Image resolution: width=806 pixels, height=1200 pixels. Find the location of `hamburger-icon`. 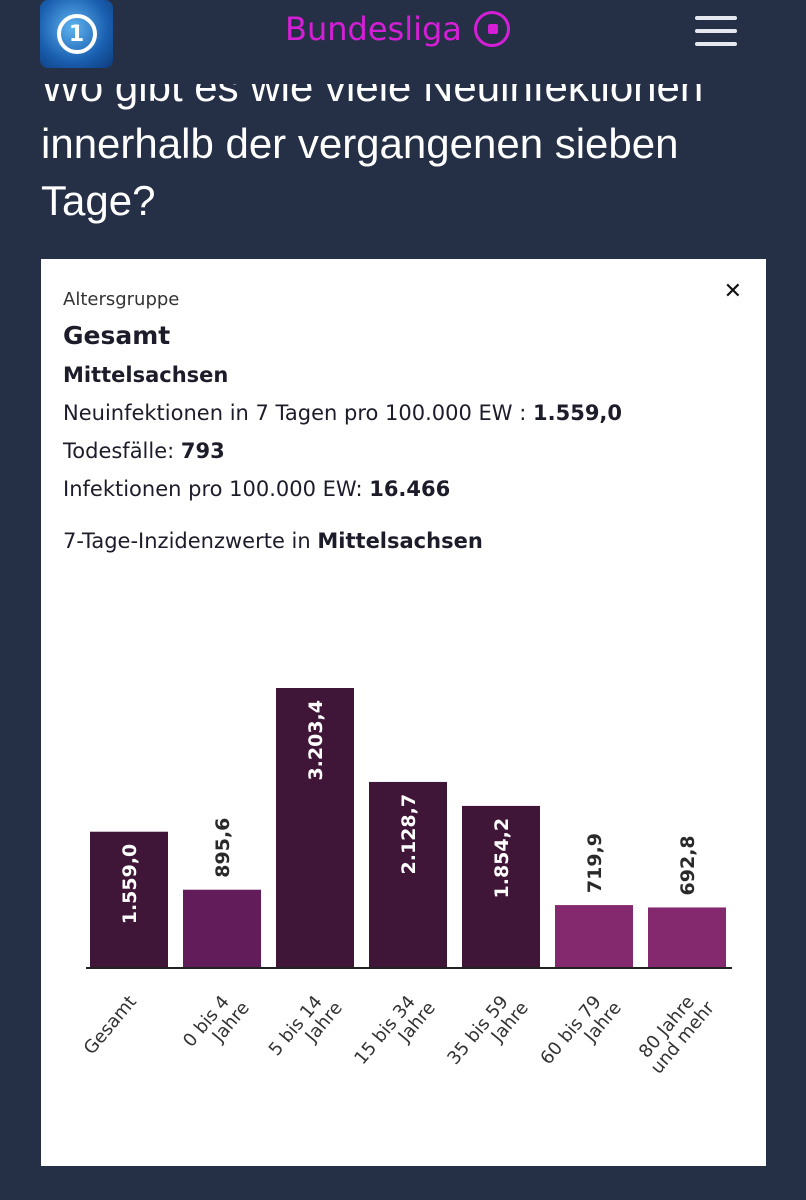

hamburger-icon is located at coordinates (716, 31).